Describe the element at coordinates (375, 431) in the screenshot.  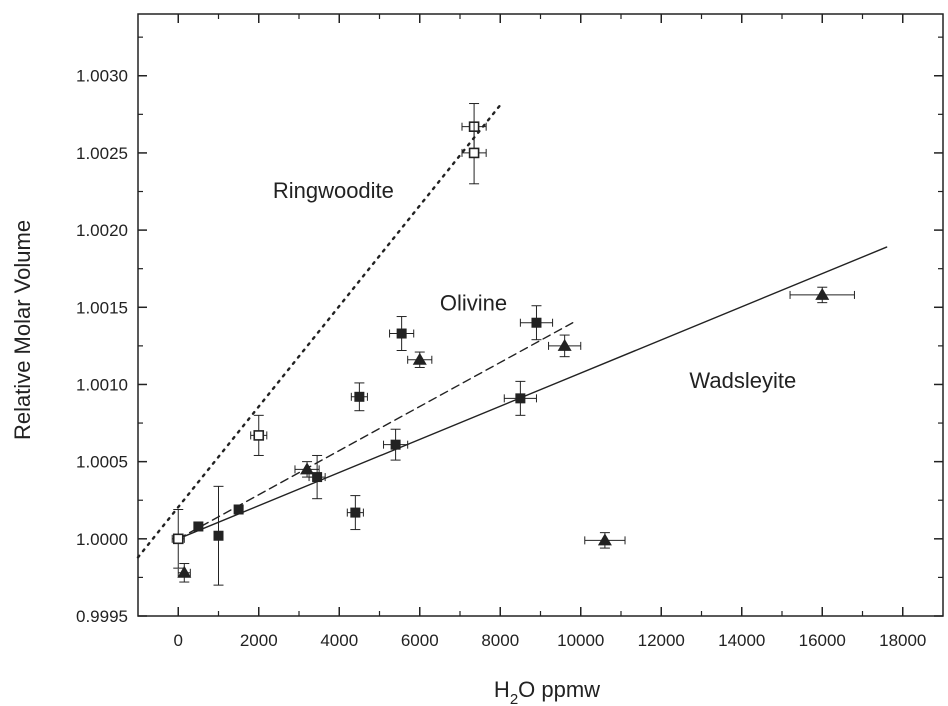
I see `fit-line-olivine` at that location.